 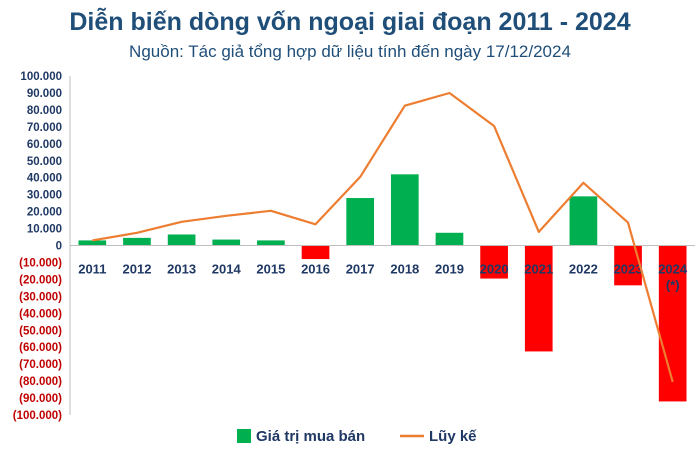 What do you see at coordinates (40, 331) in the screenshot?
I see `y-tick-label: (50.000)` at bounding box center [40, 331].